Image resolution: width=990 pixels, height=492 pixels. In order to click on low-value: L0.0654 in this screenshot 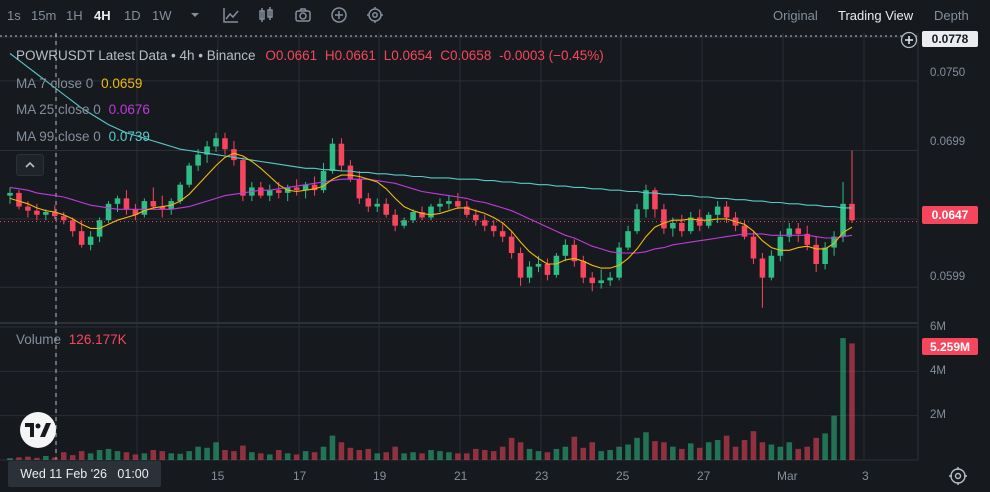, I will do `click(408, 55)`.